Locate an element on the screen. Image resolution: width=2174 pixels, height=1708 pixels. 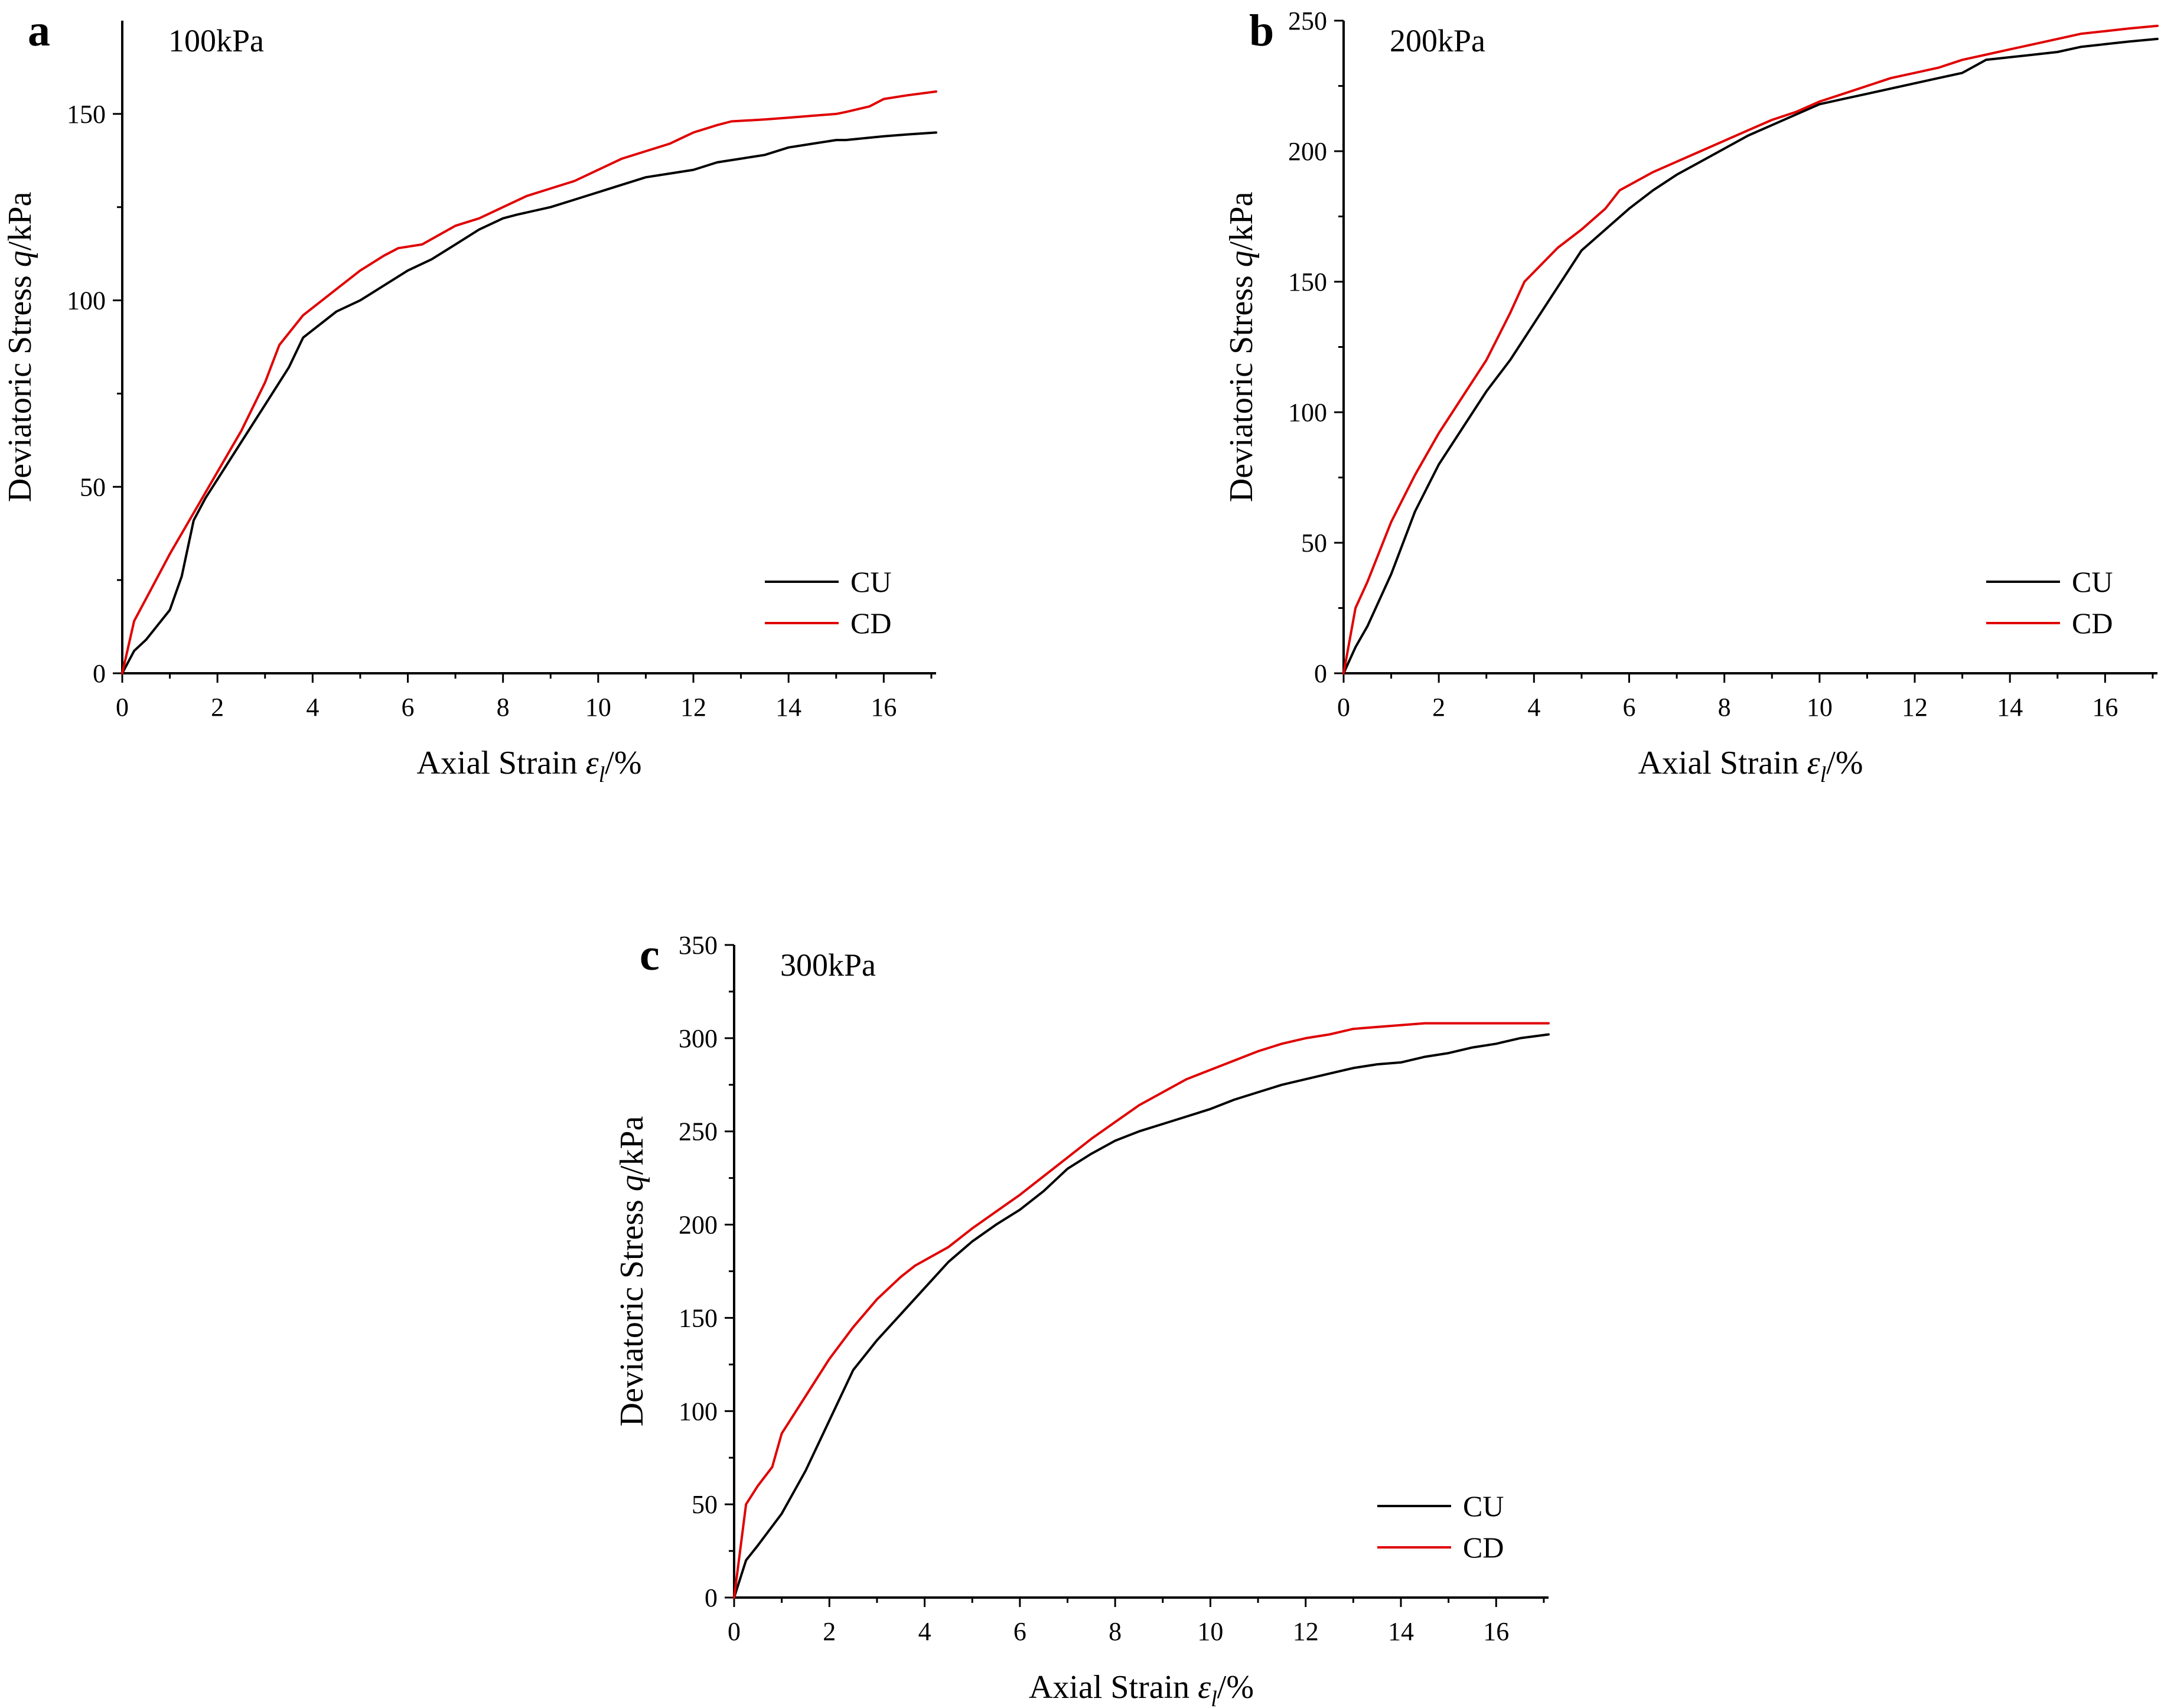
panel-label: a is located at coordinates (39, 31).